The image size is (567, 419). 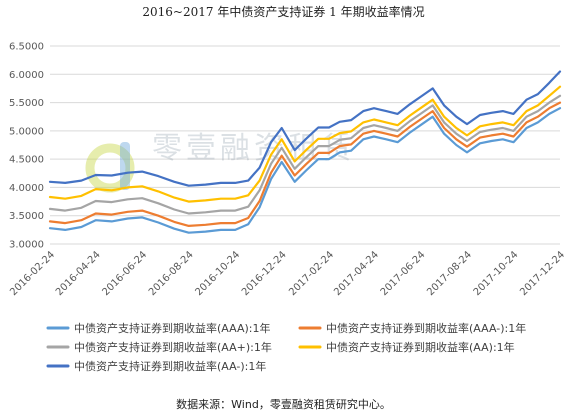 What do you see at coordinates (496, 273) in the screenshot?
I see `x-tick-label: 2017-10-24` at bounding box center [496, 273].